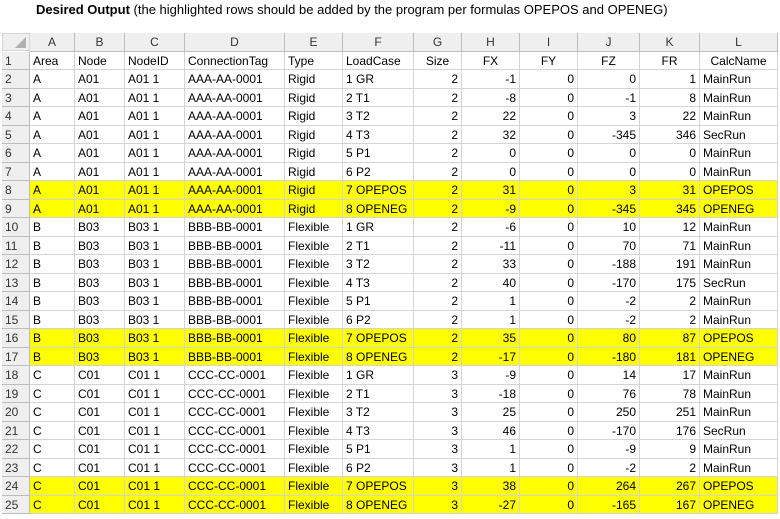  What do you see at coordinates (16, 171) in the screenshot?
I see `row-header: 7` at bounding box center [16, 171].